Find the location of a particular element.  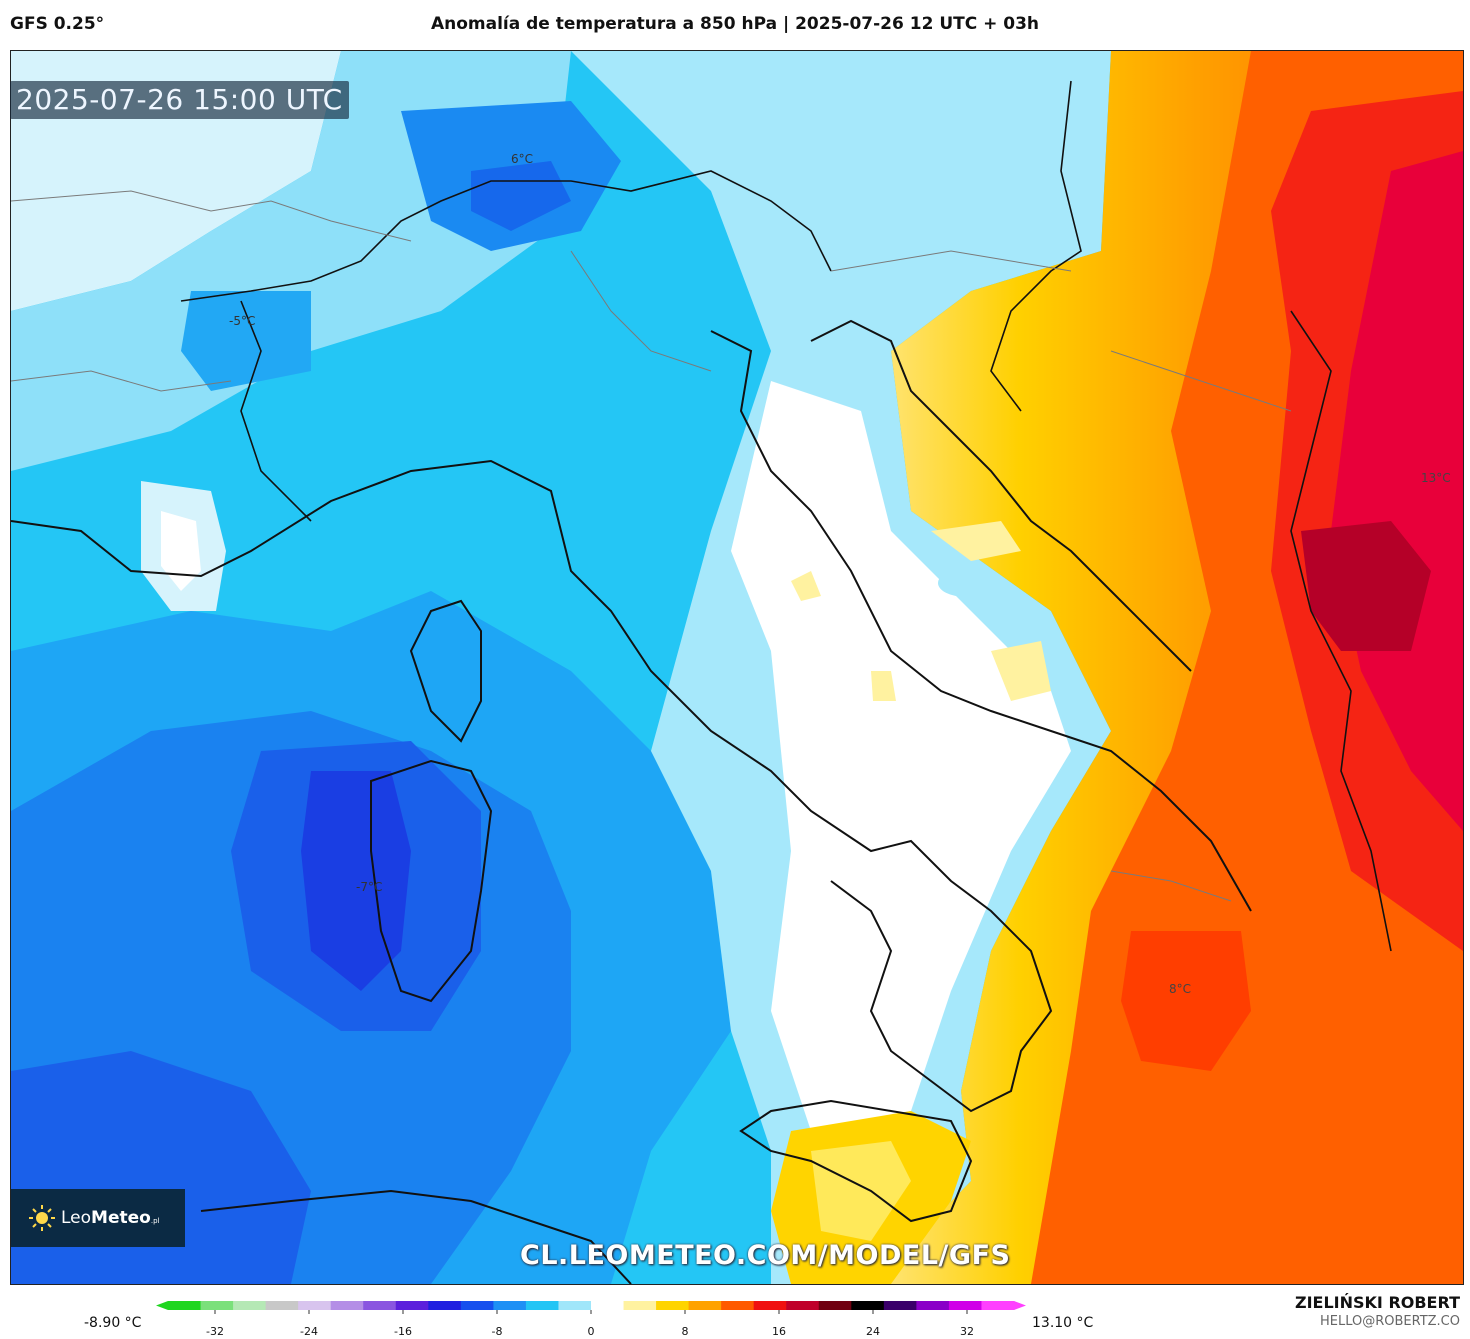

valid-time-stamp: 2025-07-26 15:00 UTC is located at coordinates (179, 100).